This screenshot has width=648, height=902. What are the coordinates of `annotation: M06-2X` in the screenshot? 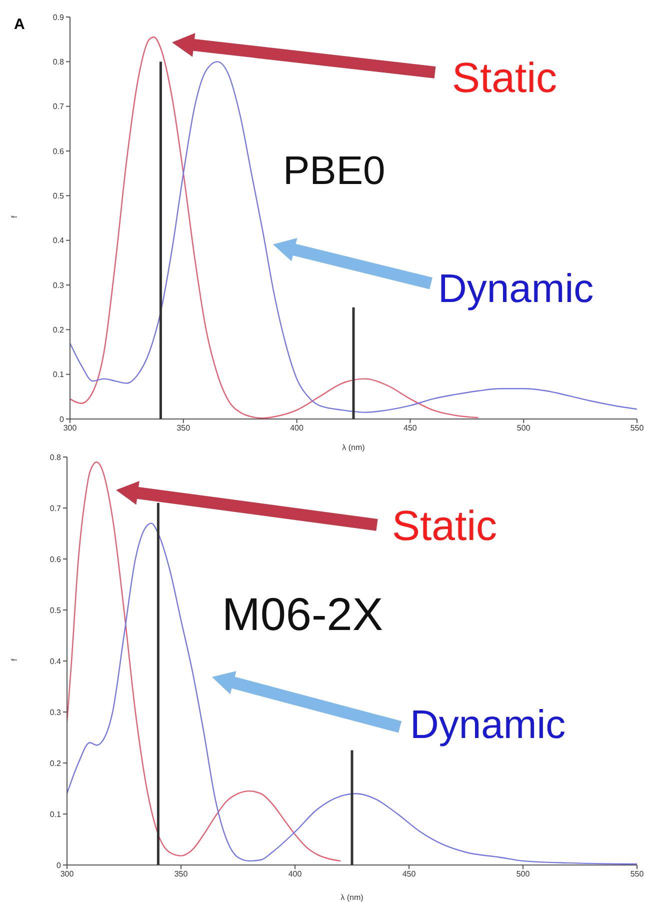 It's located at (303, 614).